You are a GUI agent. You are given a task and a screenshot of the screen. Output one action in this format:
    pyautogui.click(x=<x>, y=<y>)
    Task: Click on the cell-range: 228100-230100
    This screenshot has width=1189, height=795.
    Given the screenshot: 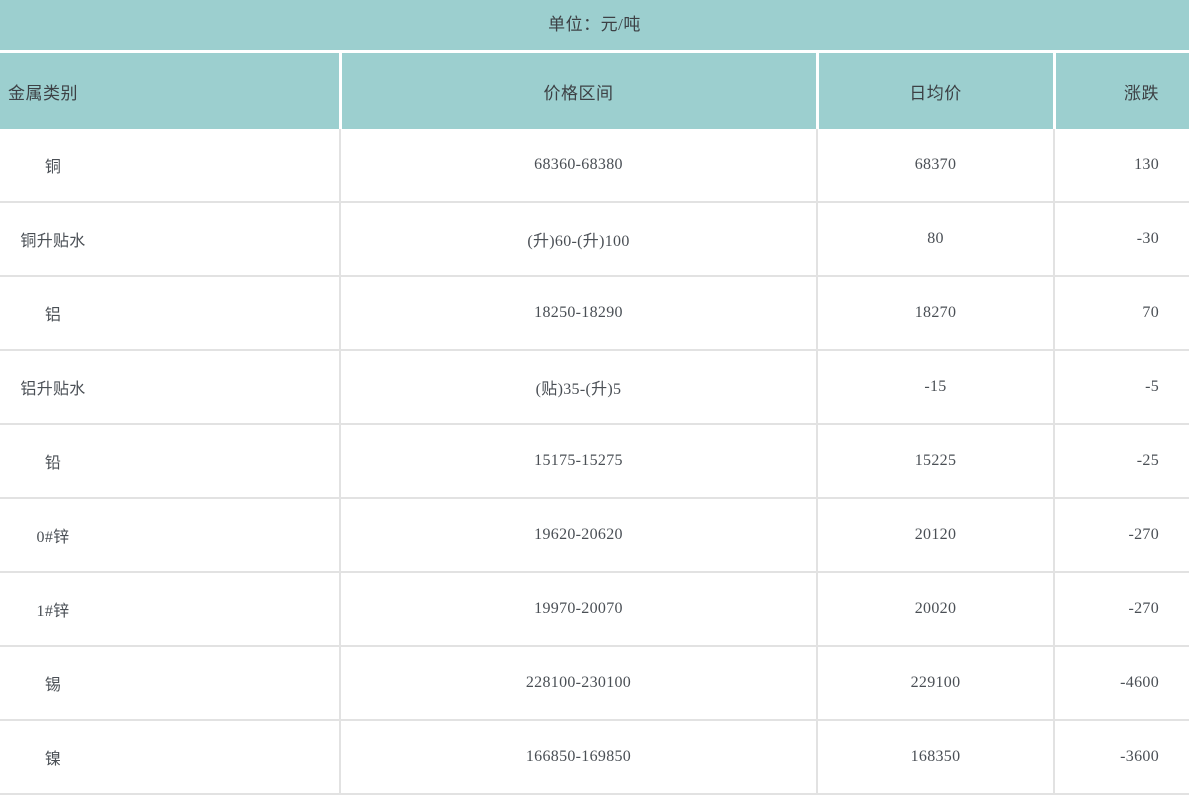 What is the action you would take?
    pyautogui.click(x=579, y=683)
    